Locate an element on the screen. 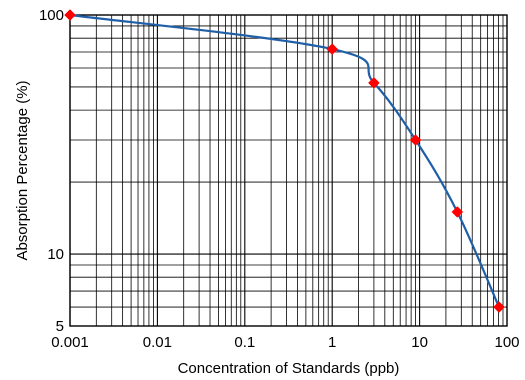  x-tick-label: 0.1 is located at coordinates (244, 342).